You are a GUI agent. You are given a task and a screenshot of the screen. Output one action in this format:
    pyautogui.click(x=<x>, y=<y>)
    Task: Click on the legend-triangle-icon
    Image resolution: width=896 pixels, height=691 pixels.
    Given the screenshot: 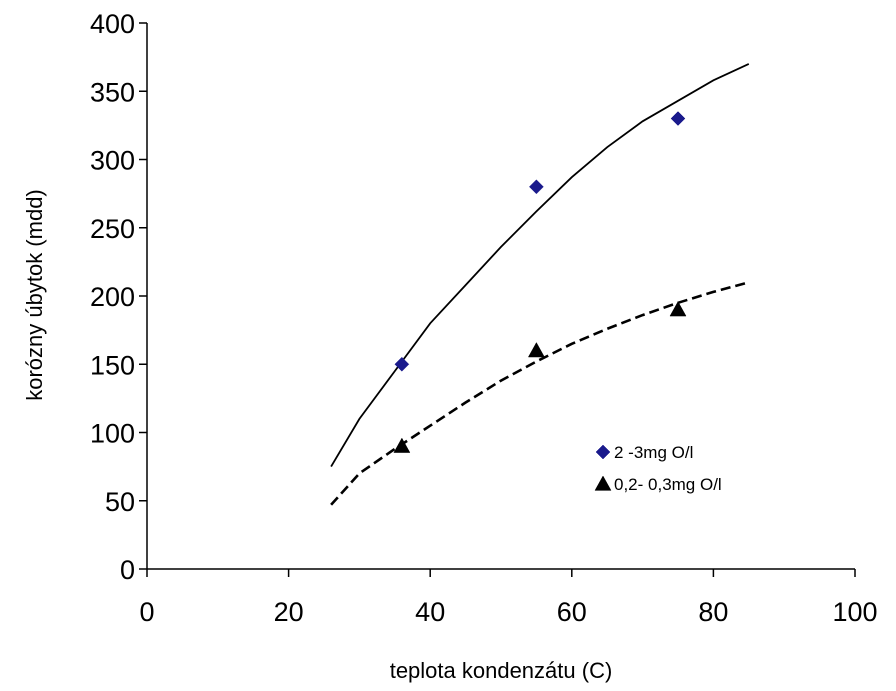 What is the action you would take?
    pyautogui.click(x=603, y=483)
    